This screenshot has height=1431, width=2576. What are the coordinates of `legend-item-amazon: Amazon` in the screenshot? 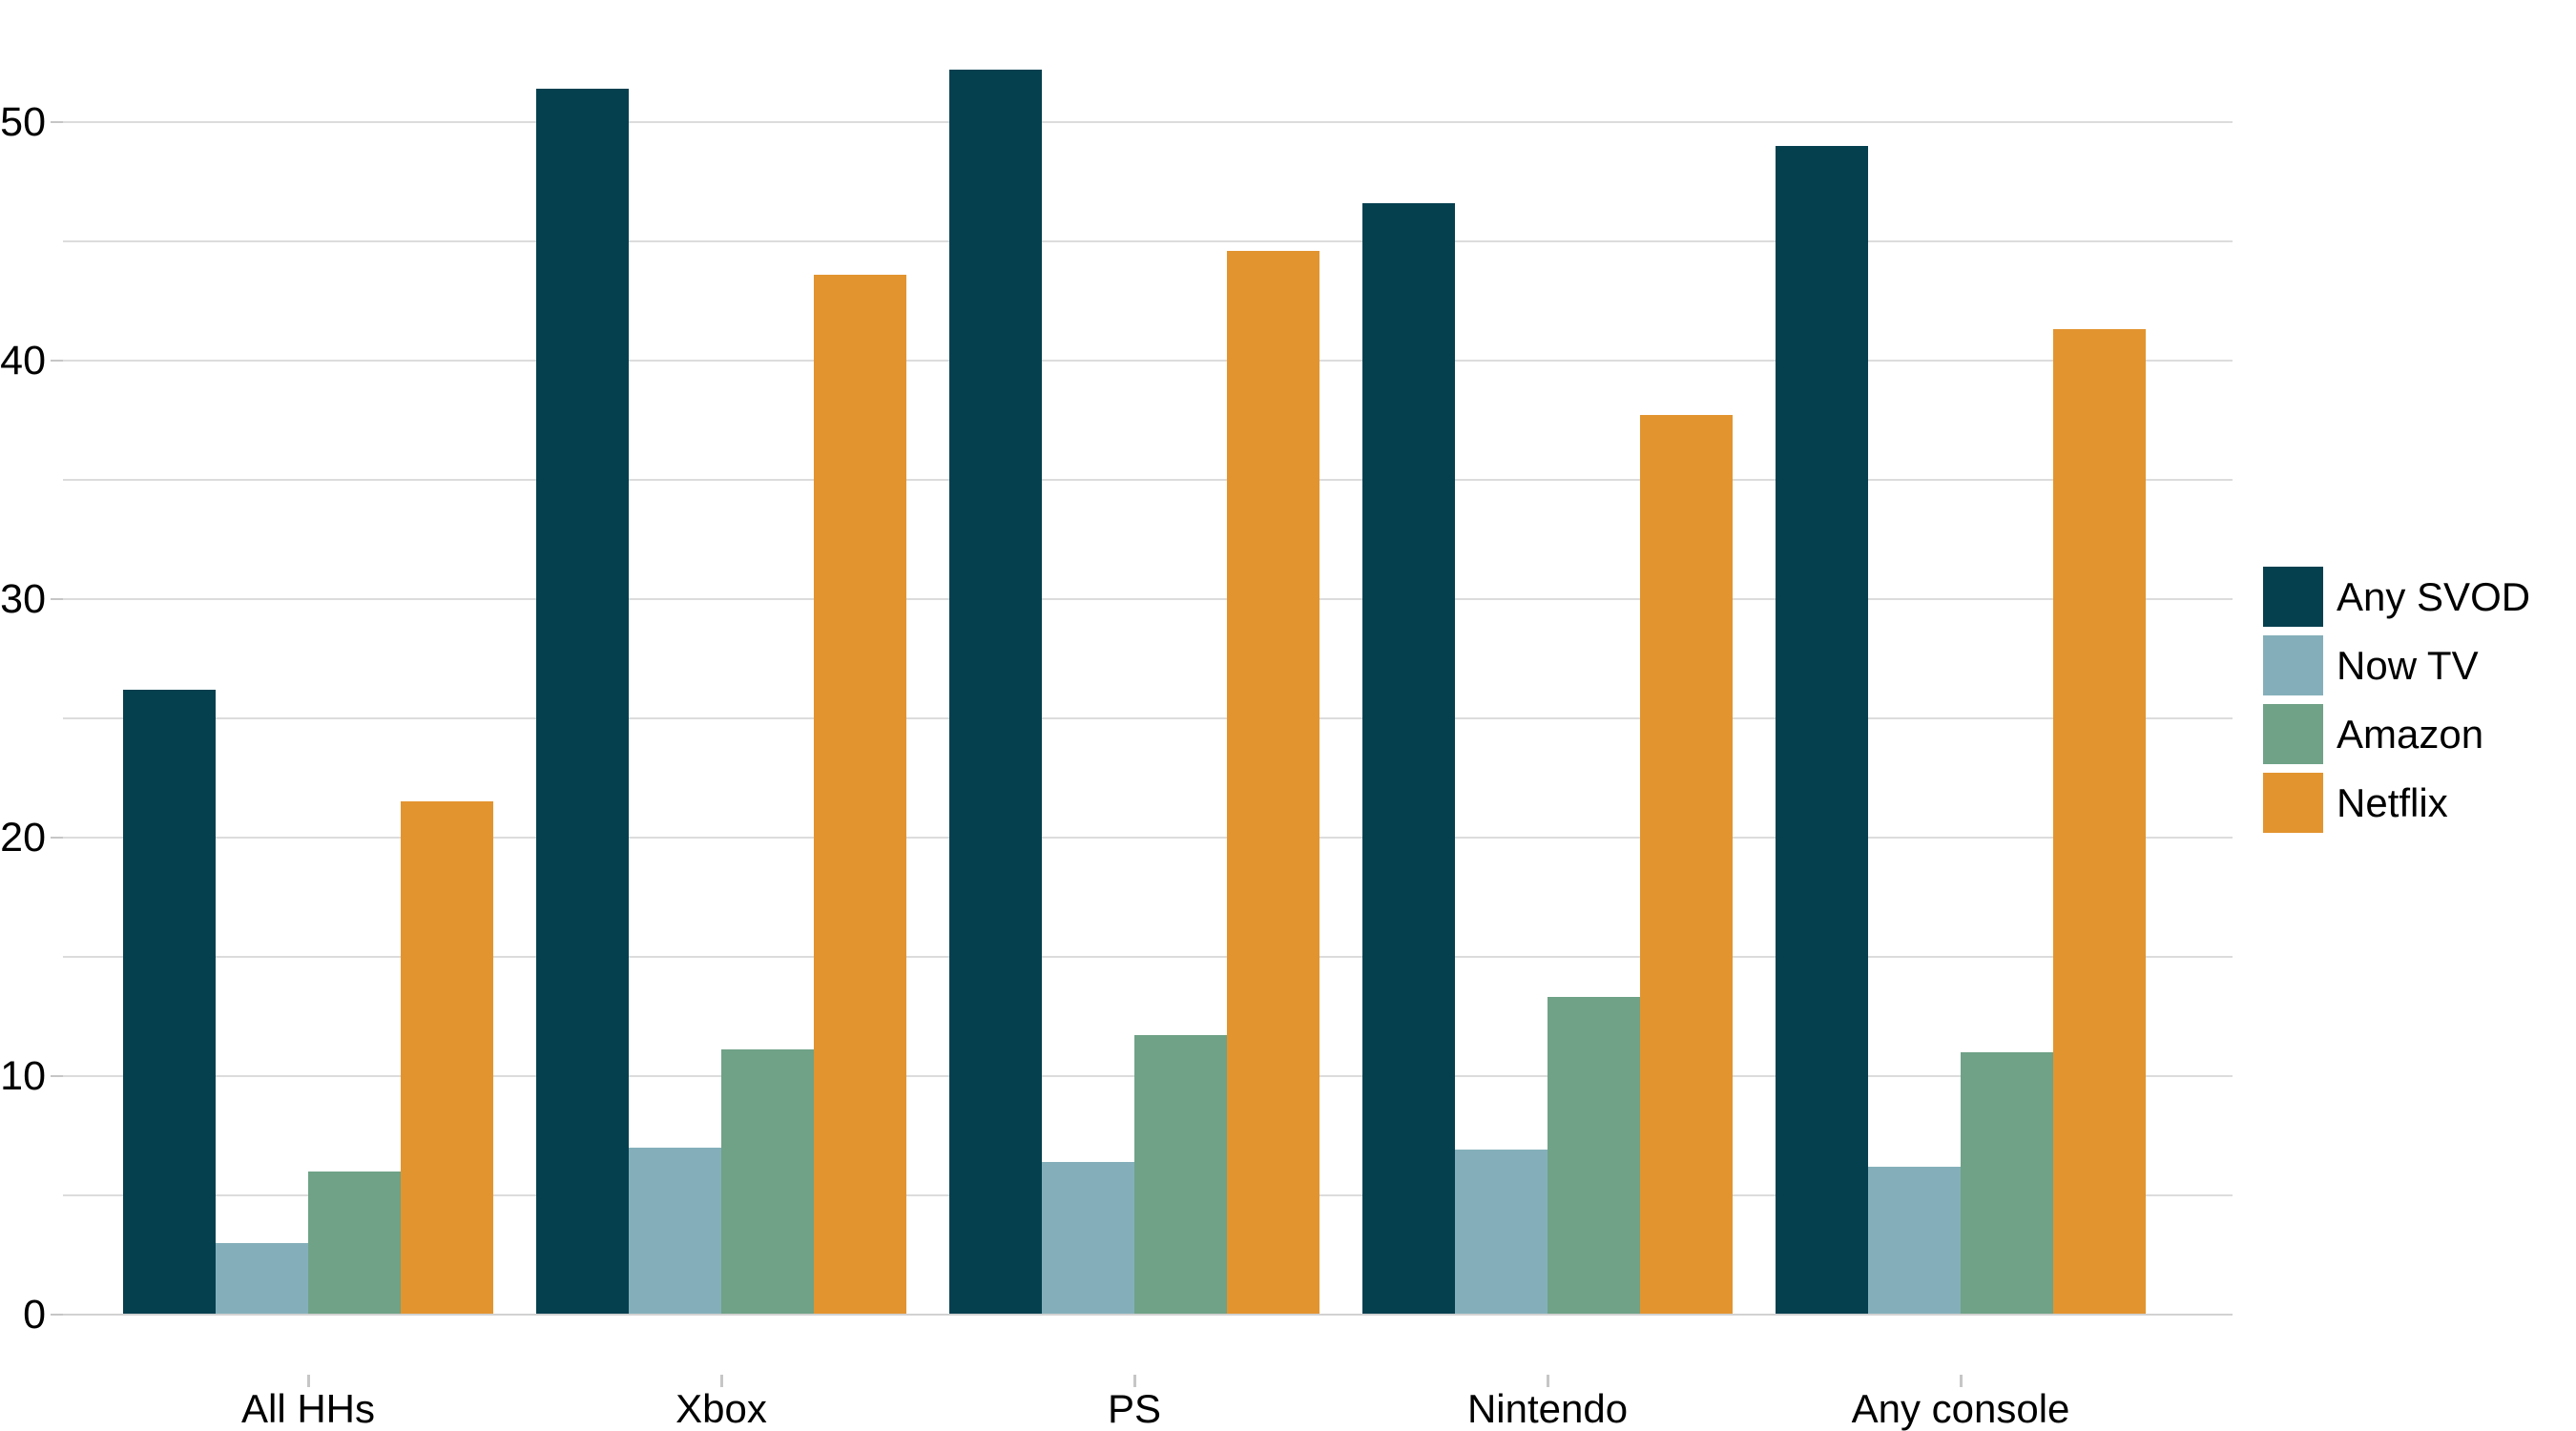 It's located at (2396, 734).